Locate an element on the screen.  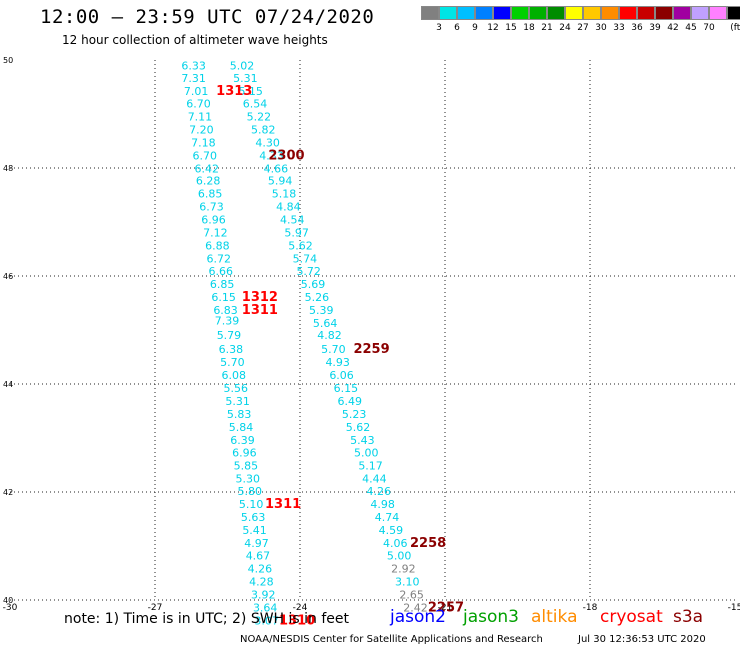
x-tick-label: -21 is located at coordinates (445, 608).